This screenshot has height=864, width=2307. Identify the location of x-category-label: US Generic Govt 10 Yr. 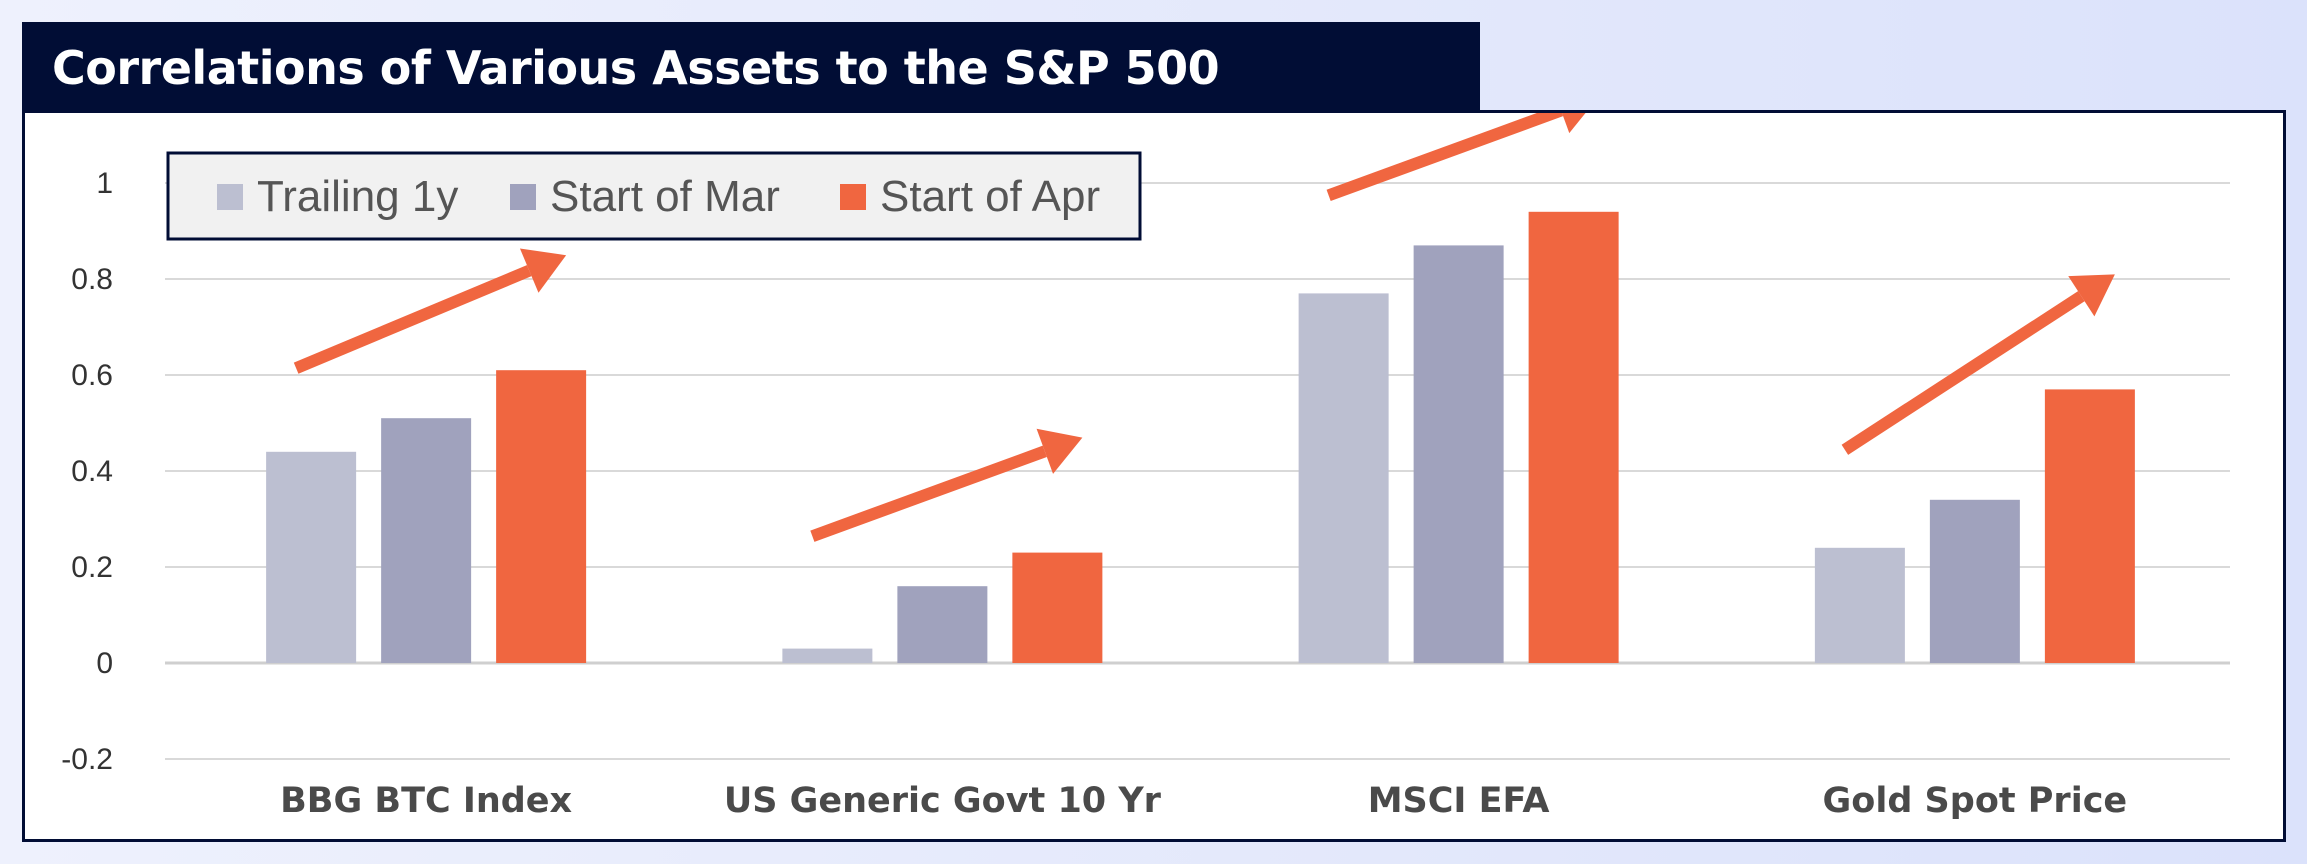
(943, 801).